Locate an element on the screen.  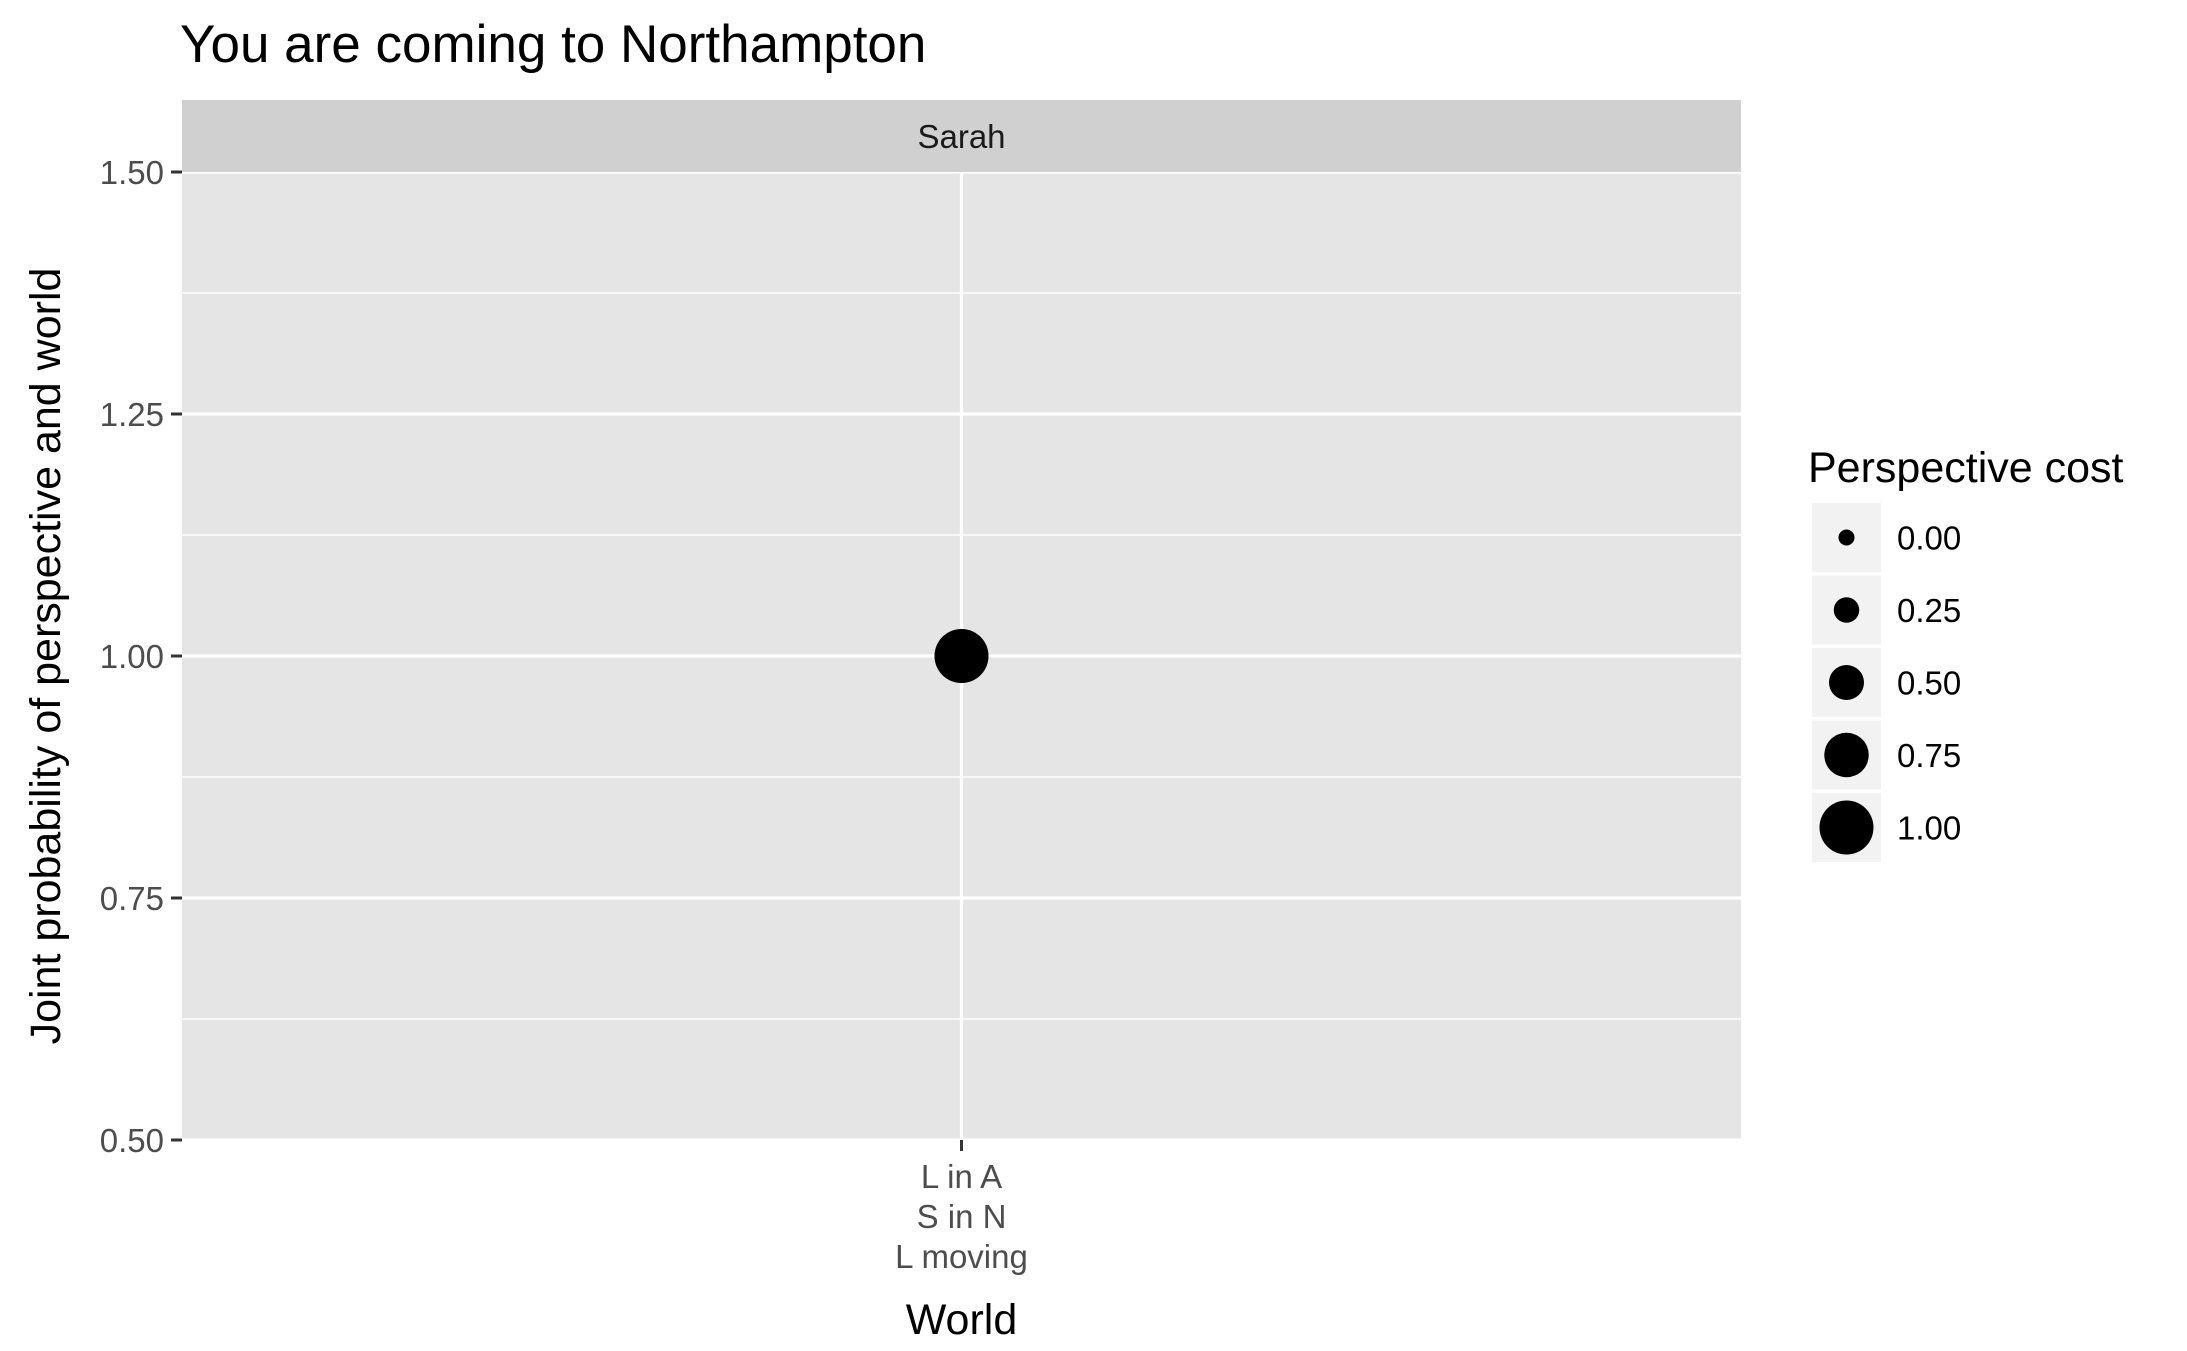
legend-label: 0.00 is located at coordinates (1929, 538).